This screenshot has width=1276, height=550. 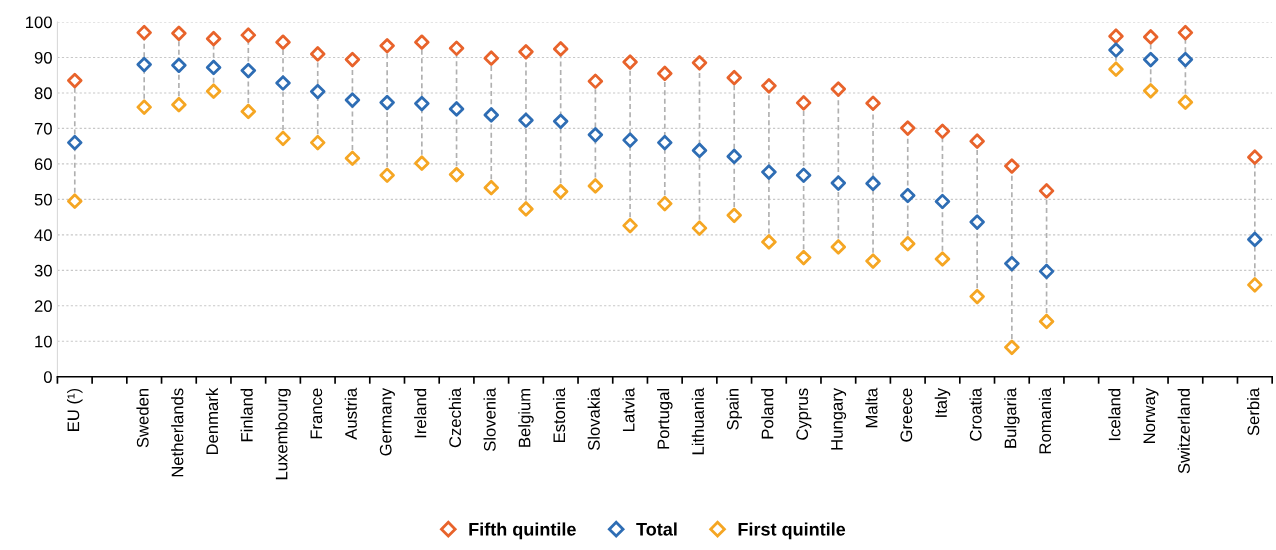 What do you see at coordinates (804, 414) in the screenshot?
I see `x-tick-label: Cyprus` at bounding box center [804, 414].